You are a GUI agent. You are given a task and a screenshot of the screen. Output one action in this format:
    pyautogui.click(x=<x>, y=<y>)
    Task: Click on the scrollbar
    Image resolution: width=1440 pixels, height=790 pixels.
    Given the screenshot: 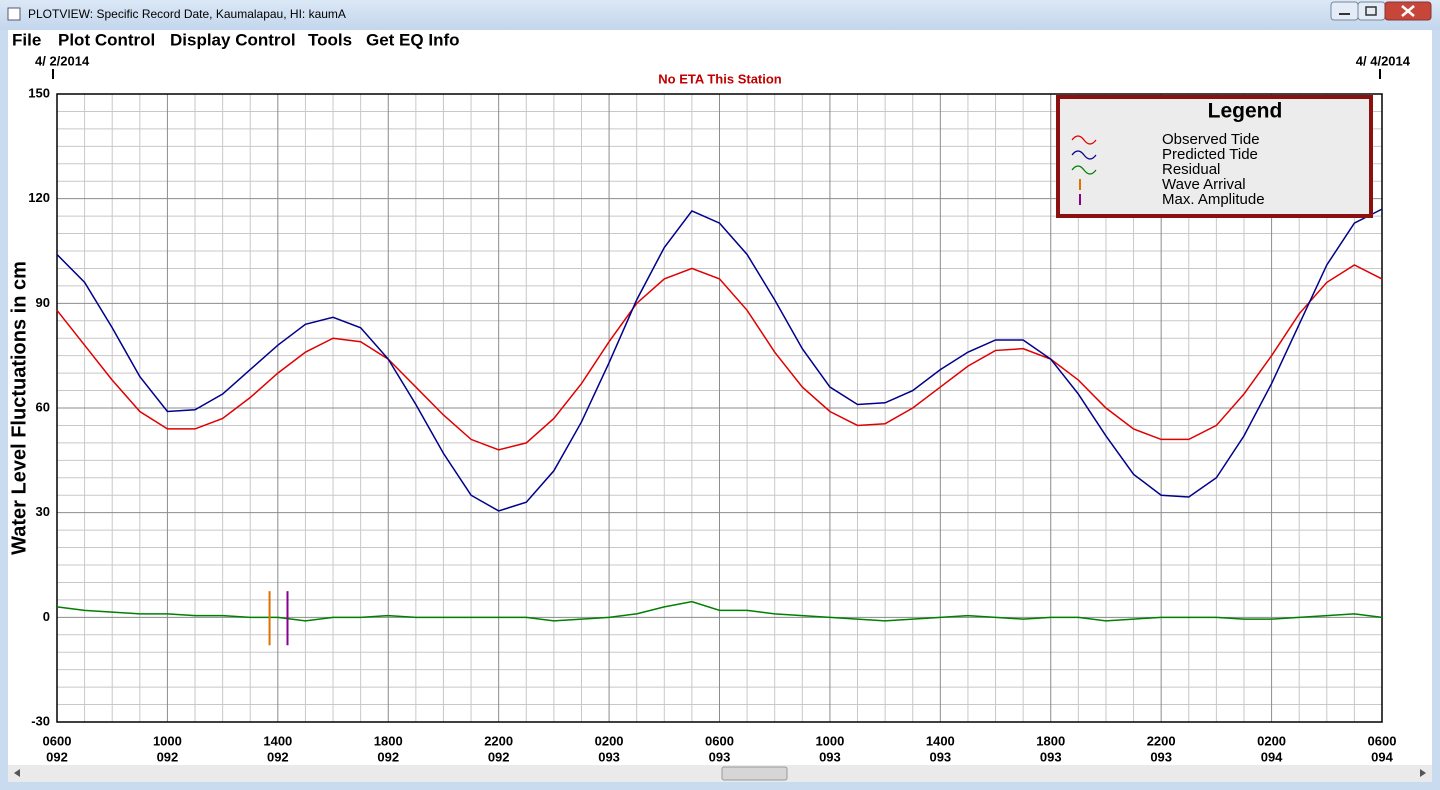 What is the action you would take?
    pyautogui.click(x=720, y=773)
    